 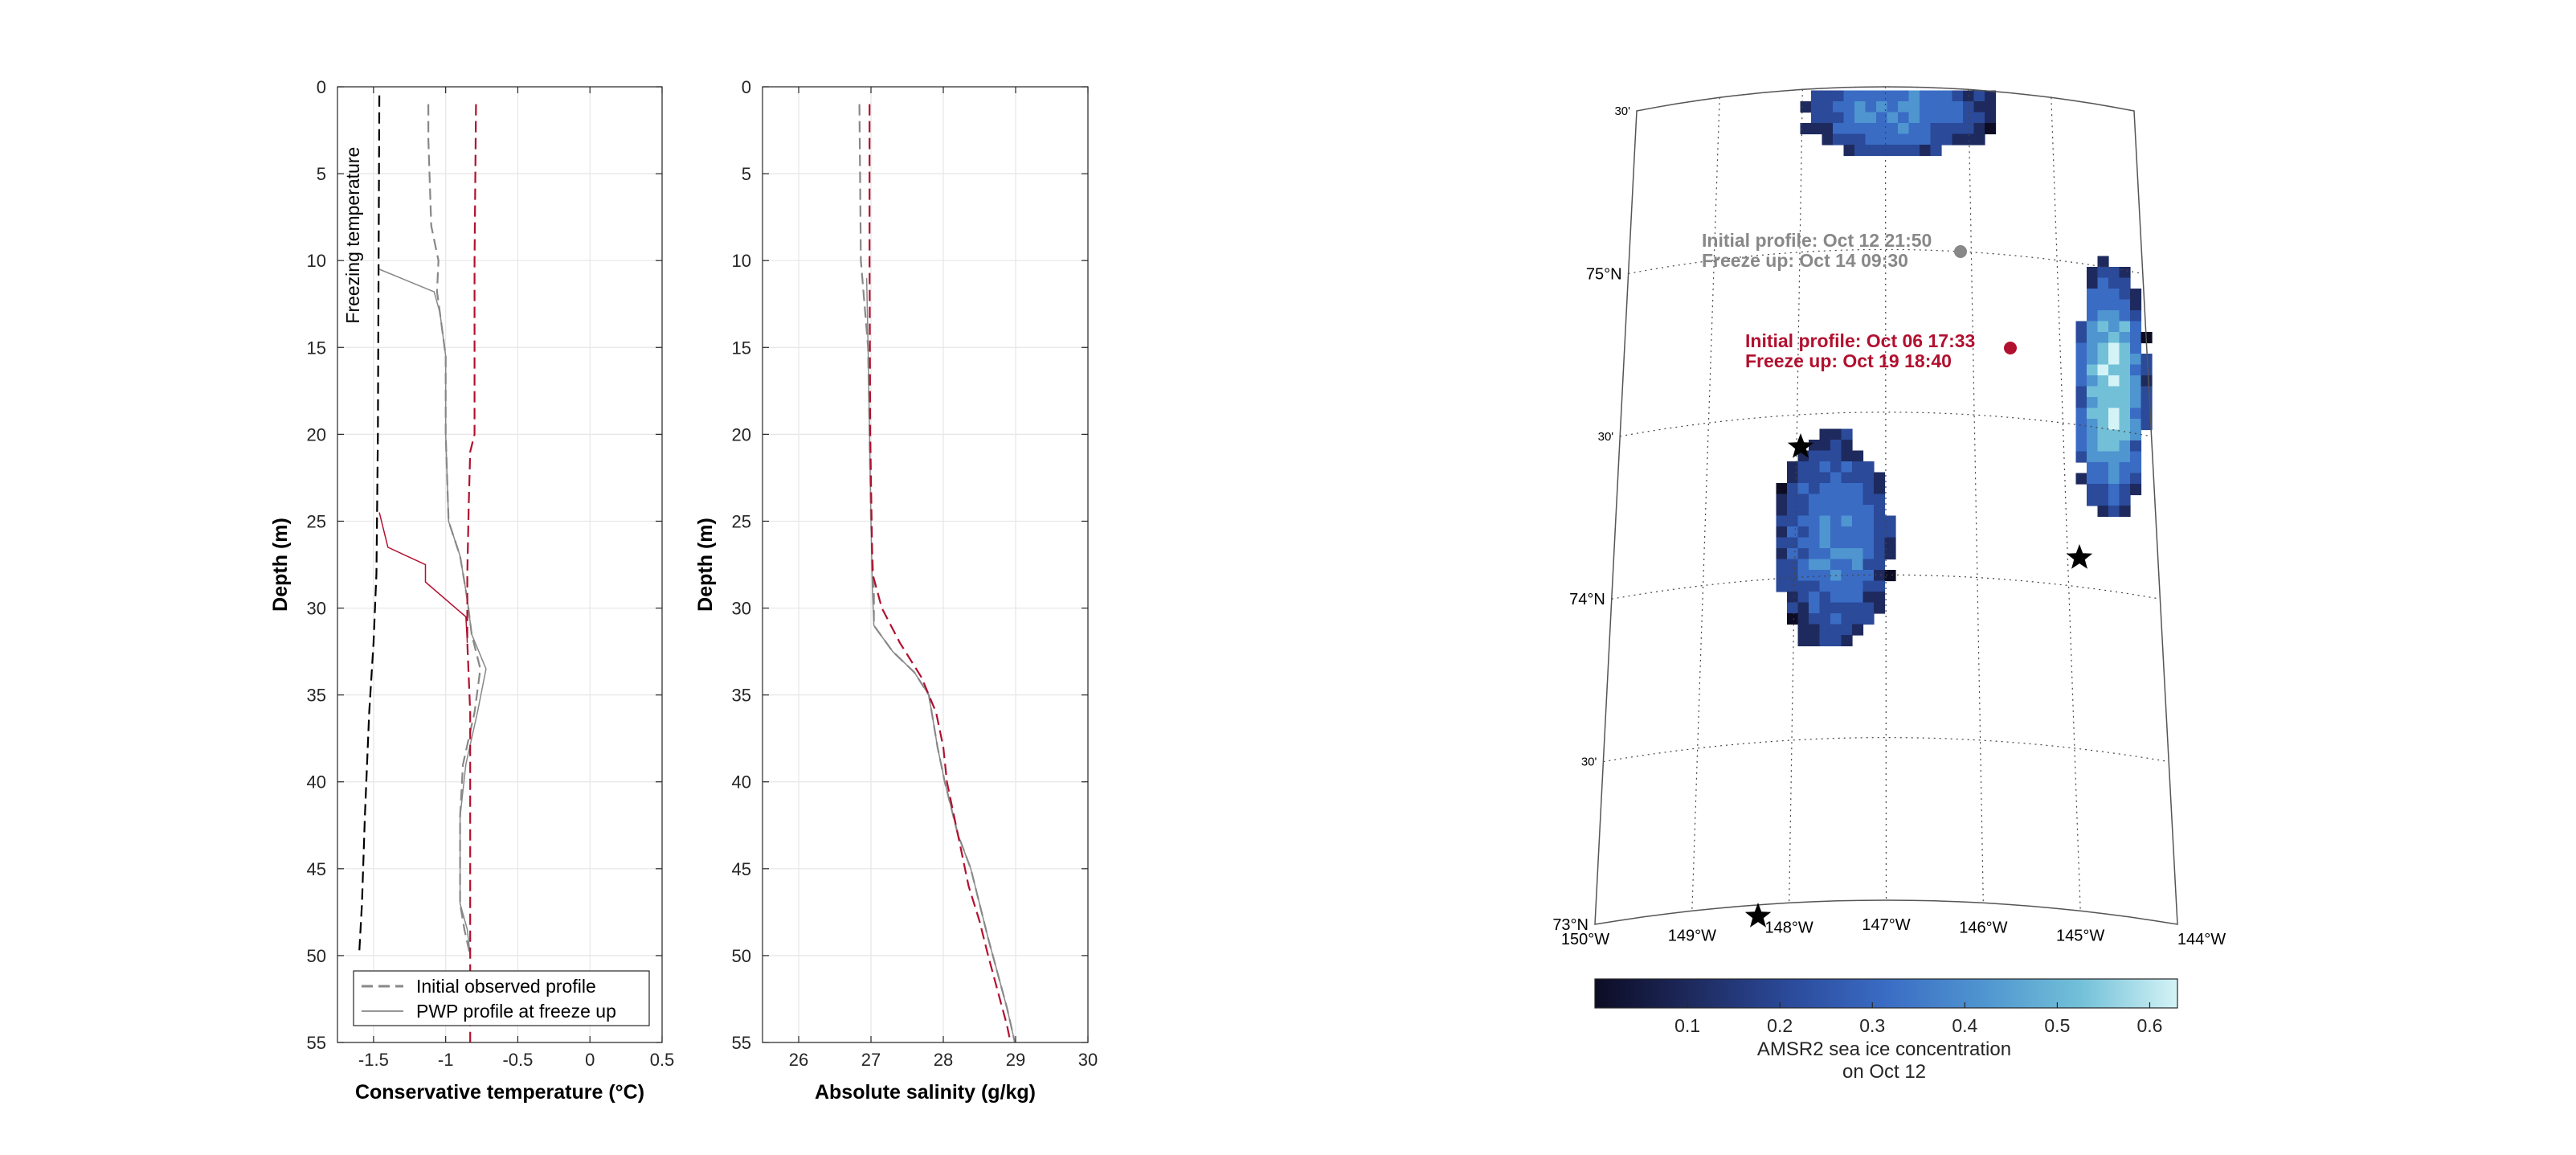 I want to click on longitude-label: 147°W, so click(x=1886, y=925).